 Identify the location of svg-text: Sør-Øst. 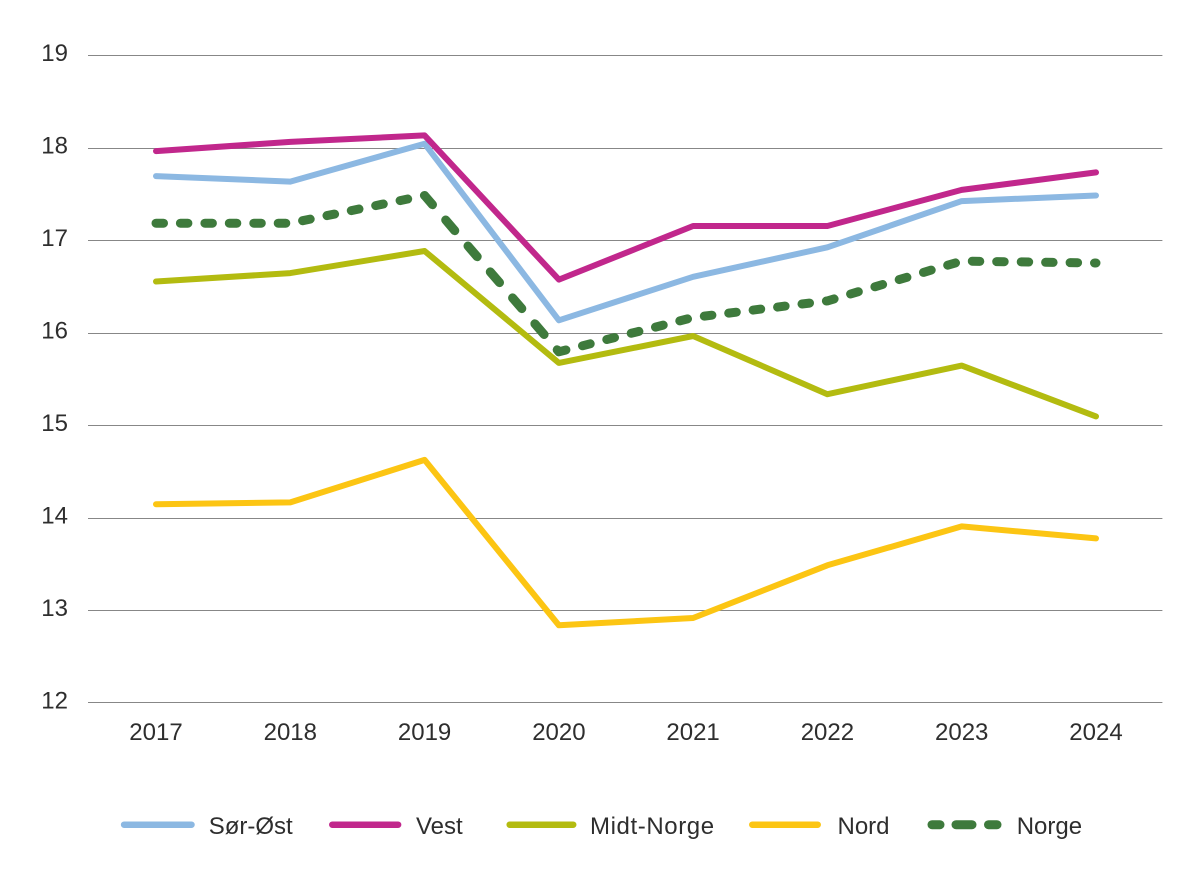
(251, 826).